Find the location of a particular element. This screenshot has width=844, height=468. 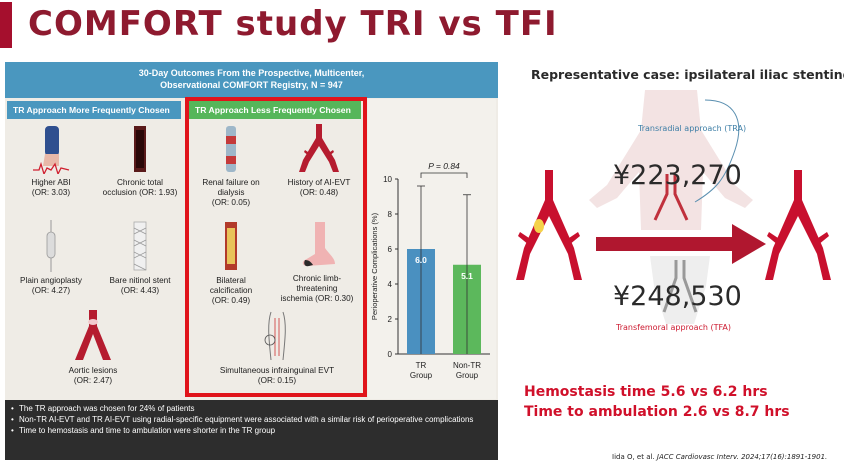

y-tick-label: 10 is located at coordinates (387, 179).